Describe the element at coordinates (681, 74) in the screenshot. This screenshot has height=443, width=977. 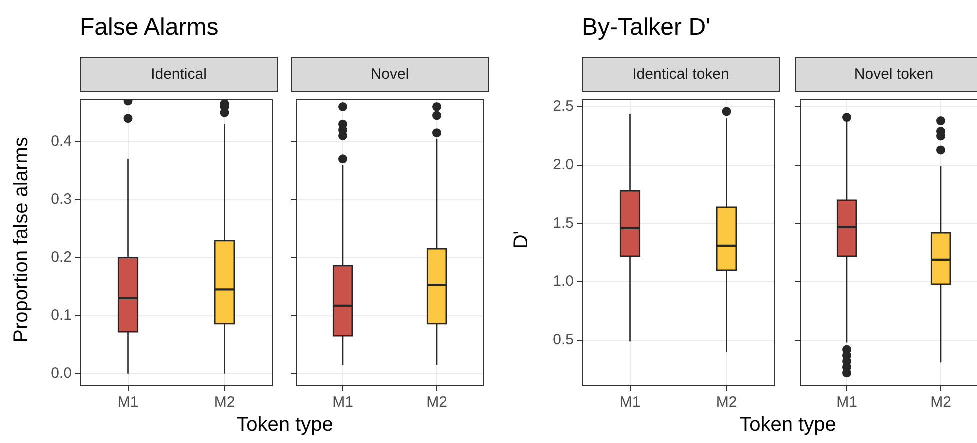
I see `chart-subtitle: Identical token` at that location.